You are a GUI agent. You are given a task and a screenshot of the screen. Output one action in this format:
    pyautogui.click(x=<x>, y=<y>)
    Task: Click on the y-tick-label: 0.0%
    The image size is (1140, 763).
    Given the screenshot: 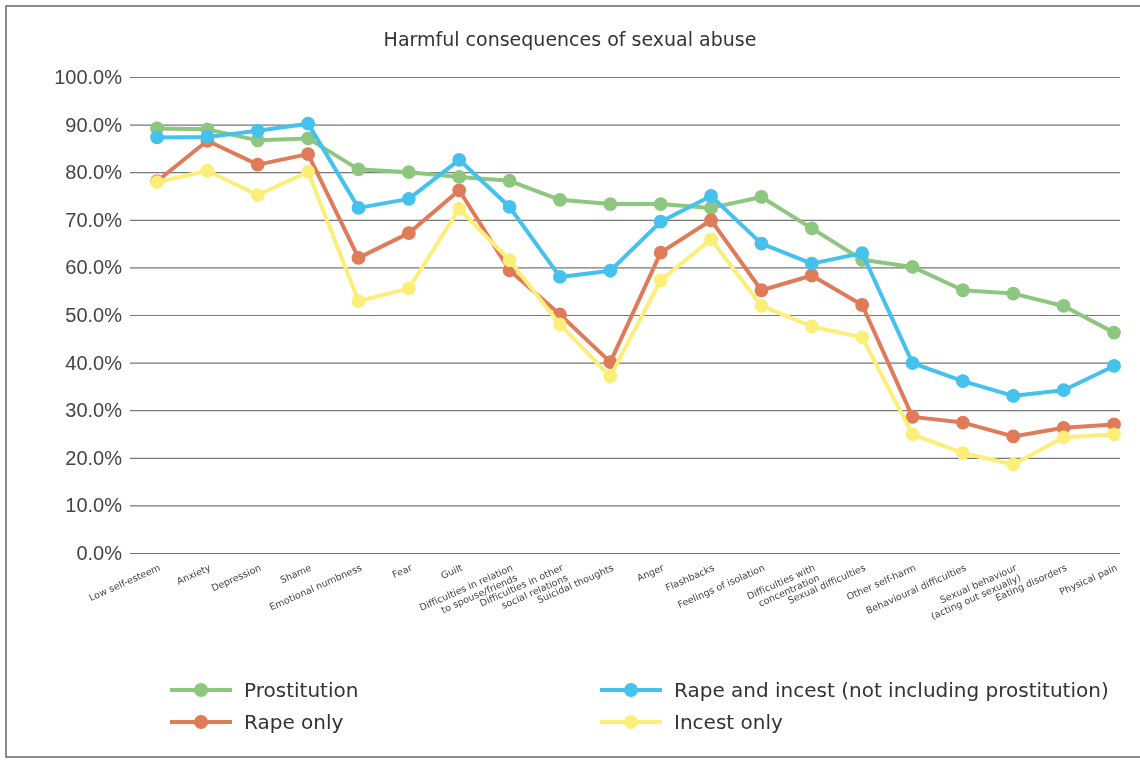 What is the action you would take?
    pyautogui.click(x=99, y=552)
    